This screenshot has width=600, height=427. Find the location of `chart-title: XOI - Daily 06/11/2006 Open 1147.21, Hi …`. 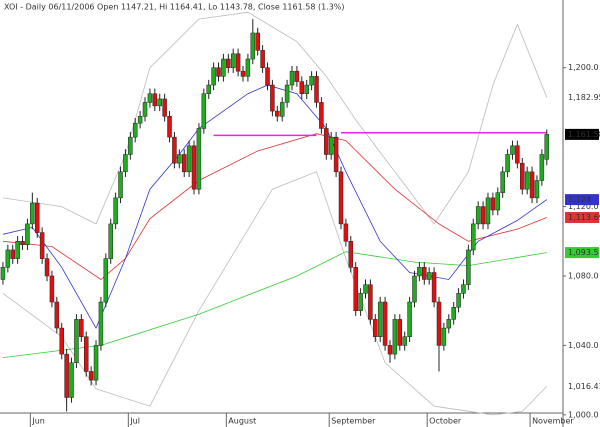

chart-title: XOI - Daily 06/11/2006 Open 1147.21, Hi … is located at coordinates (174, 7).